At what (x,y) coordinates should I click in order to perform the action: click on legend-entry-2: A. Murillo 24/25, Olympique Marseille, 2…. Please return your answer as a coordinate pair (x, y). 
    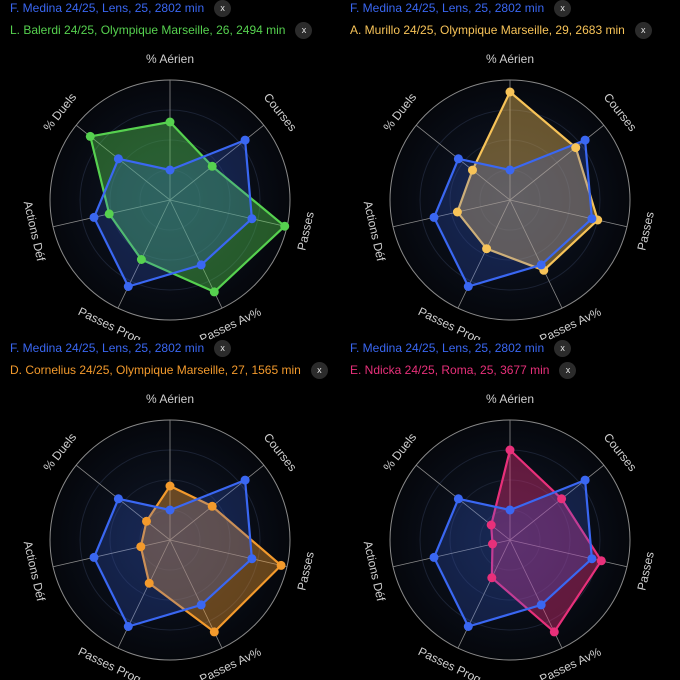
    Looking at the image, I should click on (501, 30).